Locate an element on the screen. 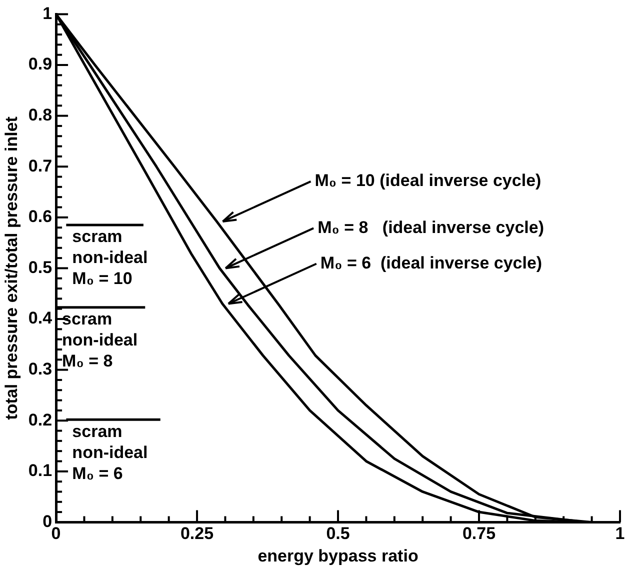 This screenshot has height=567, width=630. annotation: M₀ = 10 (ideal inverse cycle) is located at coordinates (428, 180).